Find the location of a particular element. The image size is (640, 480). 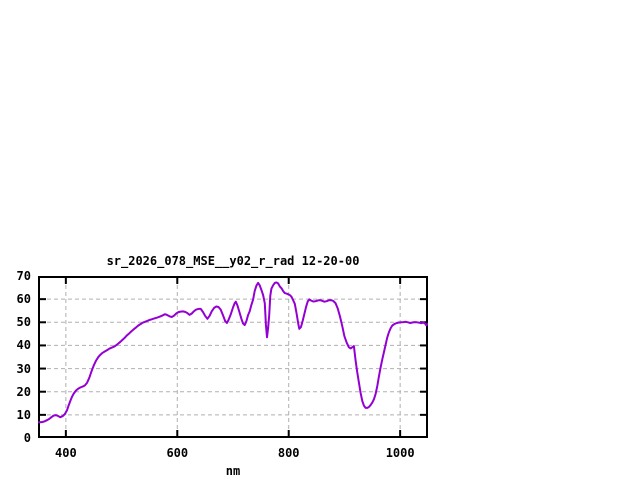

chart-title: sr_2026_078_MSE__y02_r_rad 12-20-00 is located at coordinates (233, 261).